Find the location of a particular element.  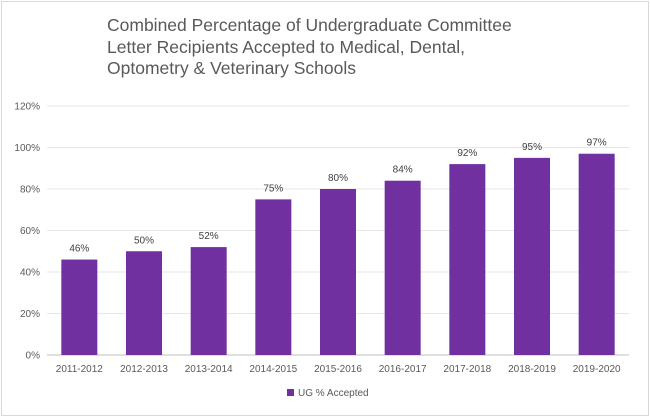

y-tick-label: 60% is located at coordinates (30, 231).